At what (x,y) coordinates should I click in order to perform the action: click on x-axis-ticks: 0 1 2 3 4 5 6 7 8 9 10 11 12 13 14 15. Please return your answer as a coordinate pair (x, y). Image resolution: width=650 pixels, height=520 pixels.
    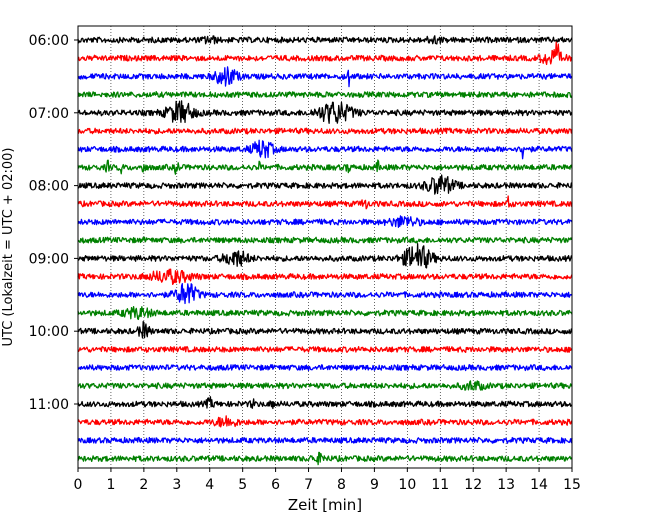
    Looking at the image, I should click on (327, 480).